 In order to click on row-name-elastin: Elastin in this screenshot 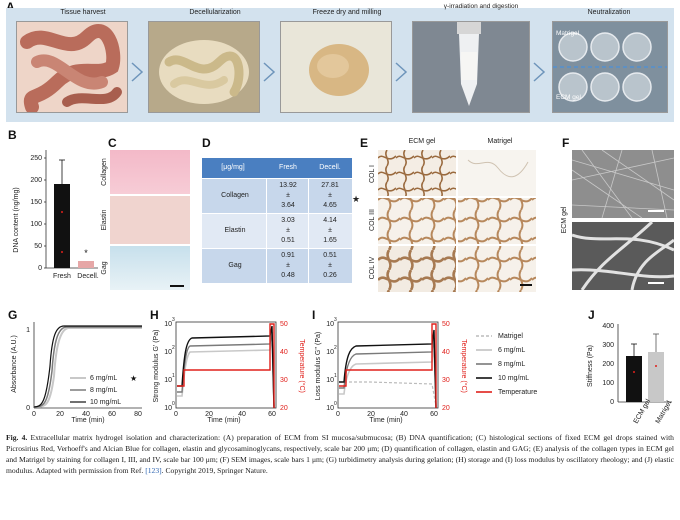, I will do `click(235, 230)`.